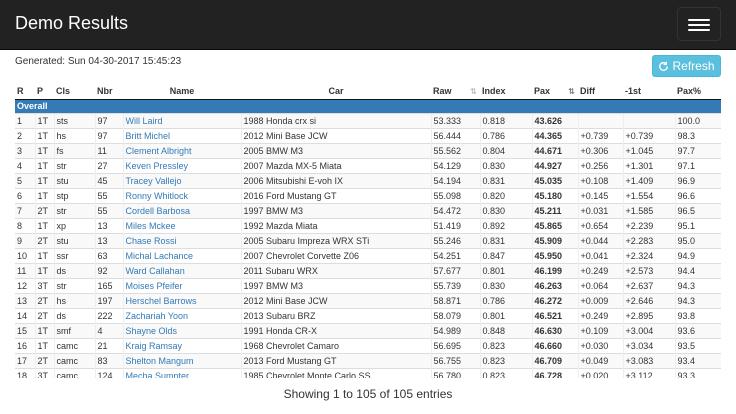 This screenshot has height=414, width=736. Describe the element at coordinates (108, 210) in the screenshot. I see `cell-nbr: 55` at that location.